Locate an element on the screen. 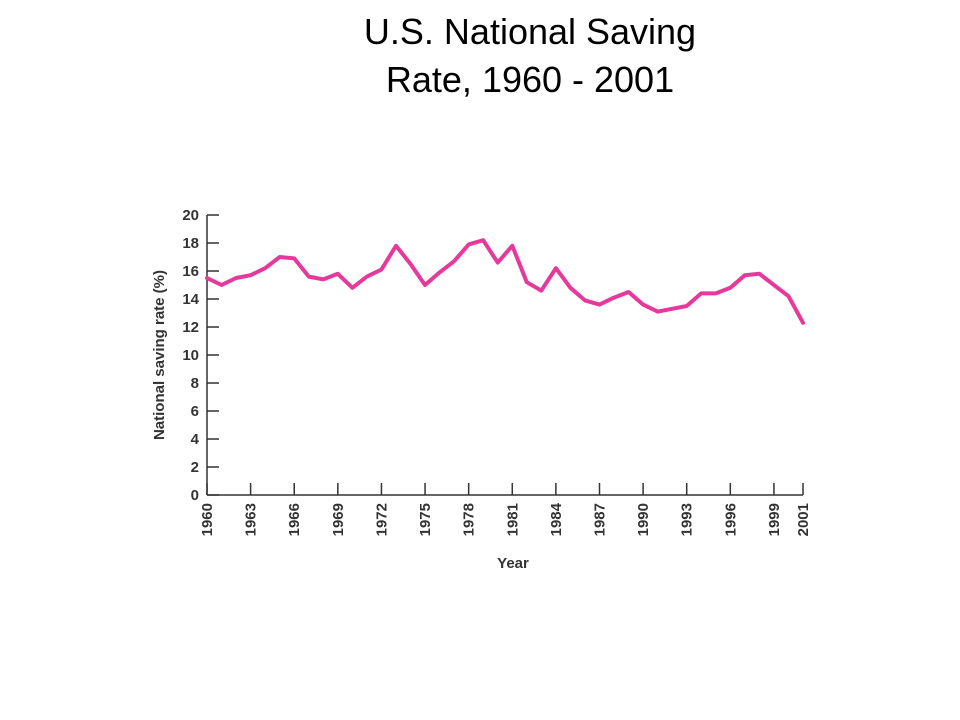 The width and height of the screenshot is (960, 720). saving-rate-line is located at coordinates (505, 281).